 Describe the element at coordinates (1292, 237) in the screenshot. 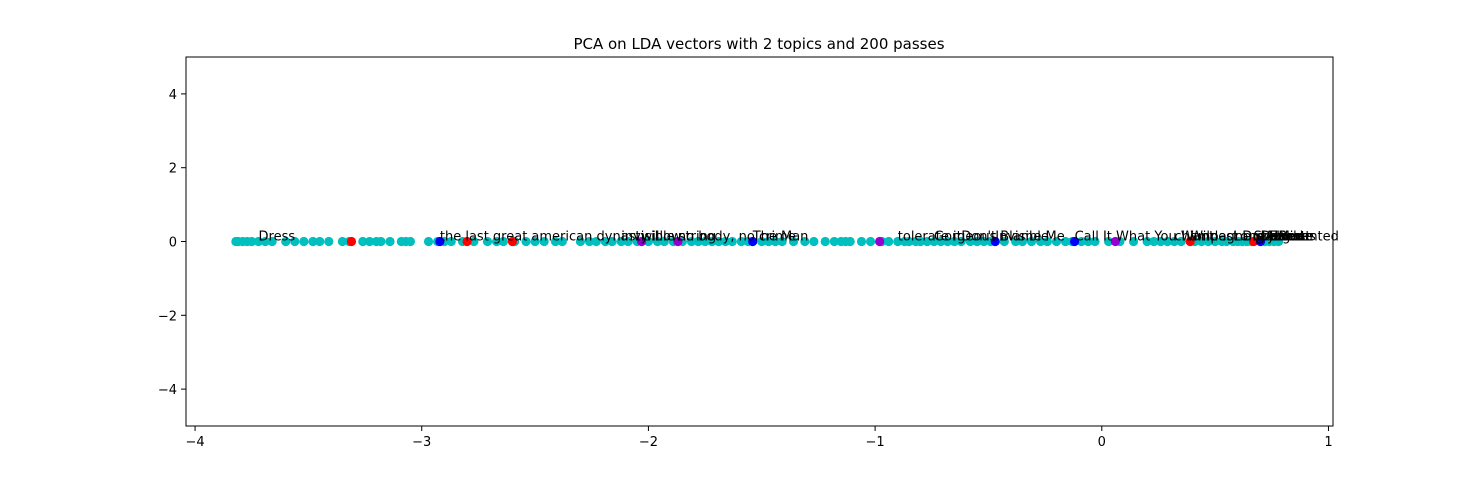

I see `point-label: Lover` at that location.